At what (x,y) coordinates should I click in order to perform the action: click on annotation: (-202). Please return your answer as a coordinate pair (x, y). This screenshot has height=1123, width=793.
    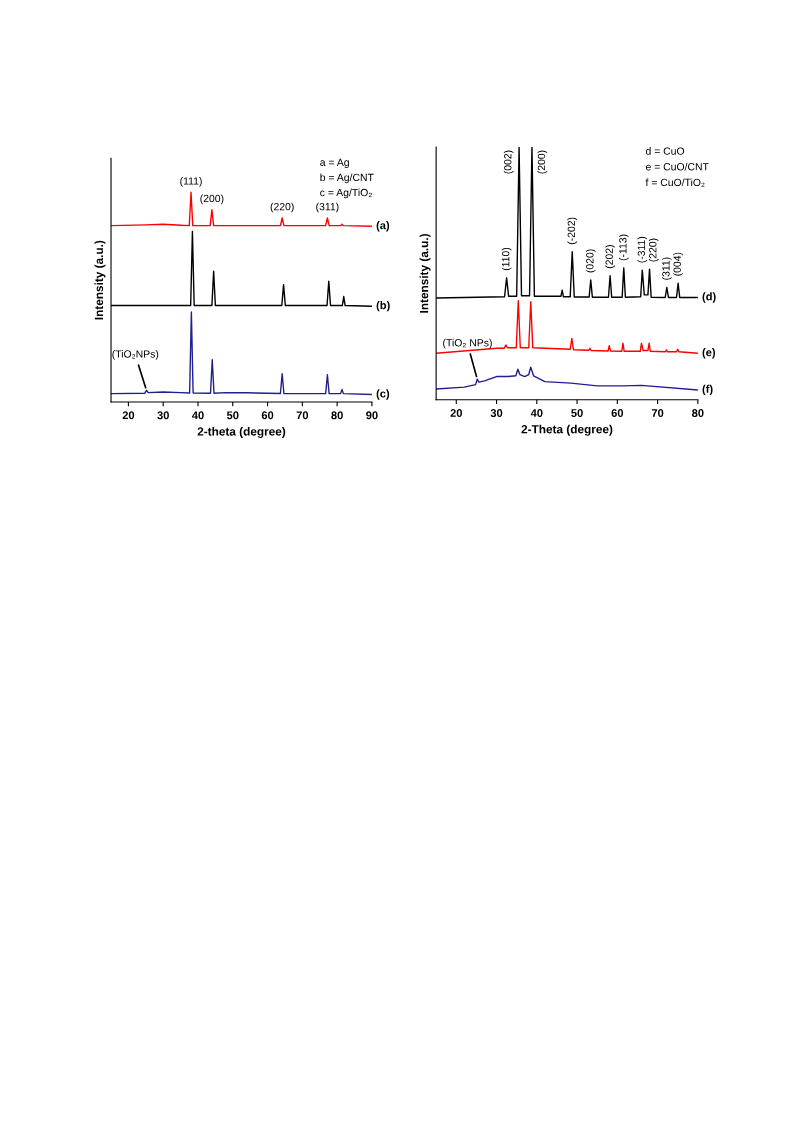
    Looking at the image, I should click on (572, 231).